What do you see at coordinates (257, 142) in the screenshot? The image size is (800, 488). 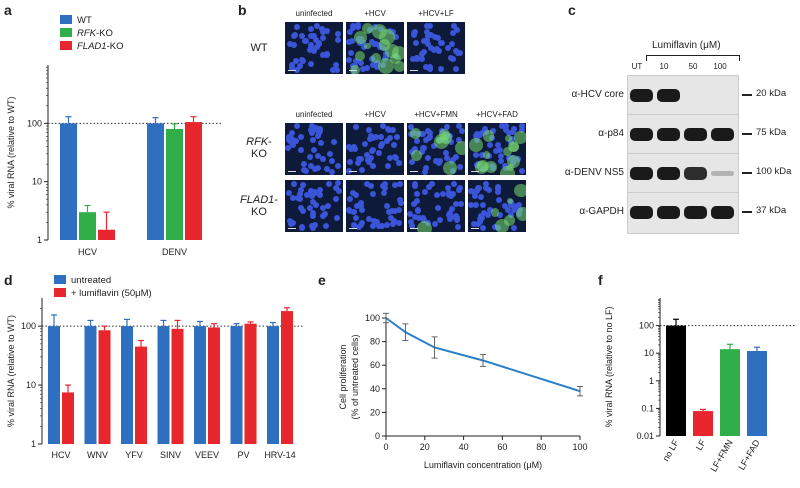 I see `row-label-gene: RFK` at bounding box center [257, 142].